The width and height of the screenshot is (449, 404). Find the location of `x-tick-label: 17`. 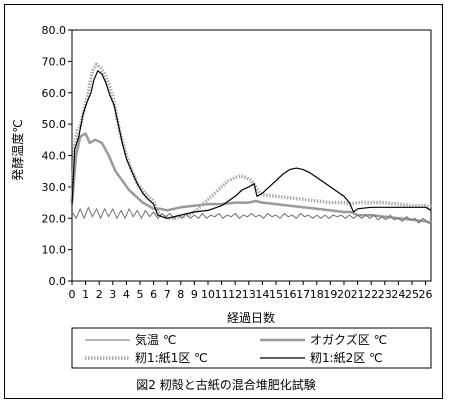

x-tick-label: 17 is located at coordinates (303, 294).